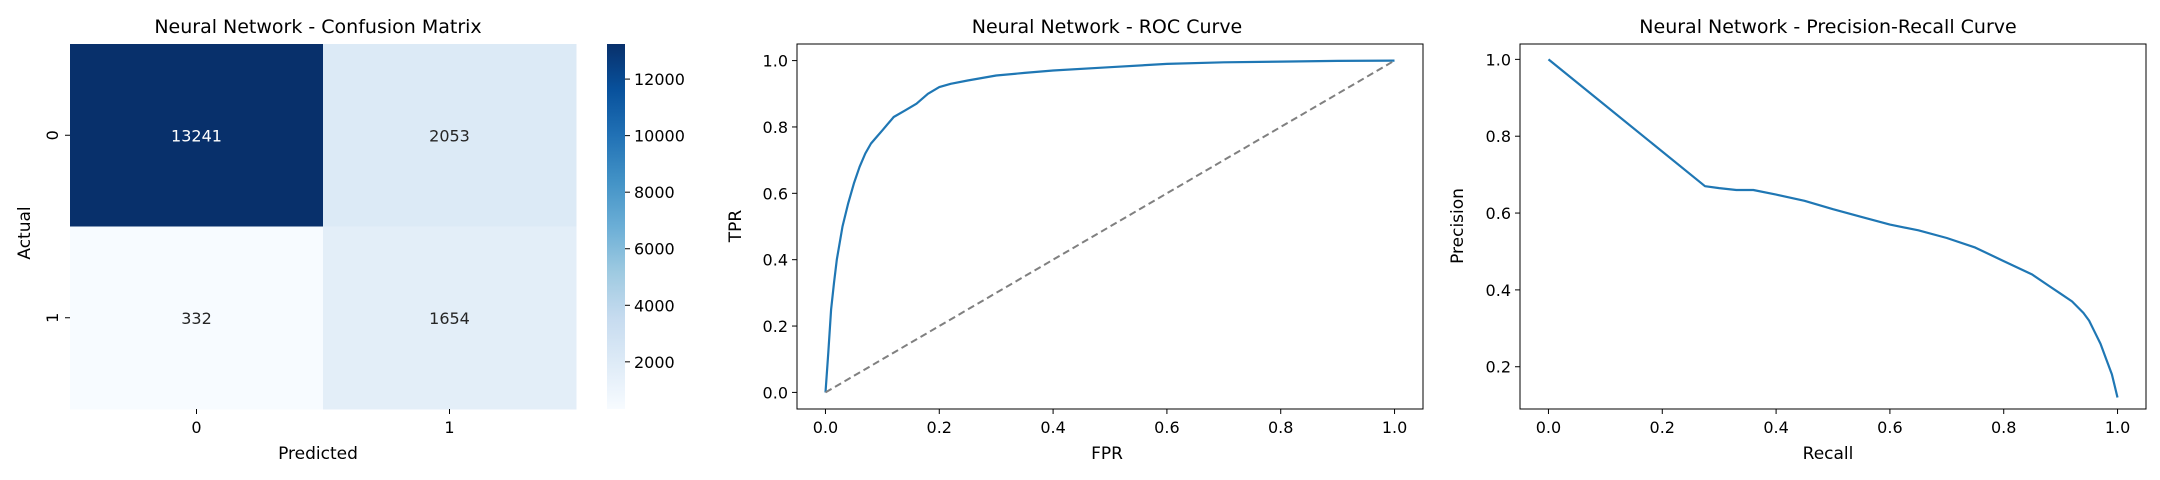 The height and width of the screenshot is (480, 2160). Describe the element at coordinates (654, 249) in the screenshot. I see `colorbar-tick-label: 6000` at that location.